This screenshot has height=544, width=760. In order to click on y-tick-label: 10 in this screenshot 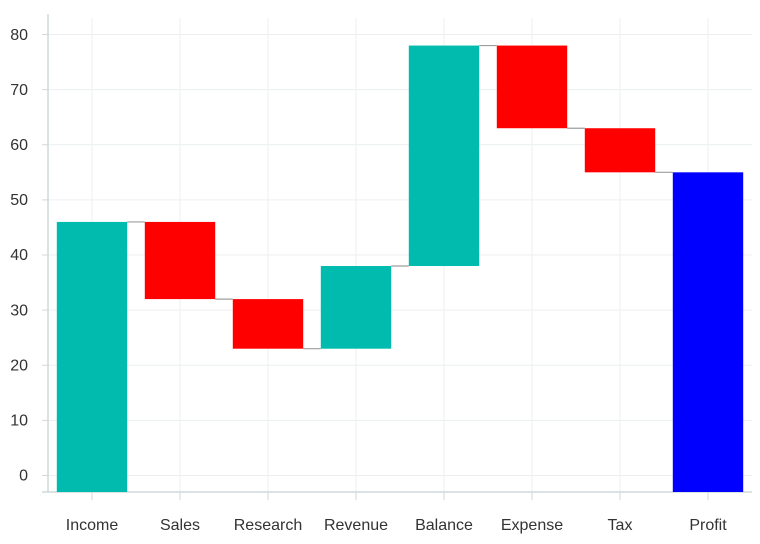, I will do `click(19, 421)`.